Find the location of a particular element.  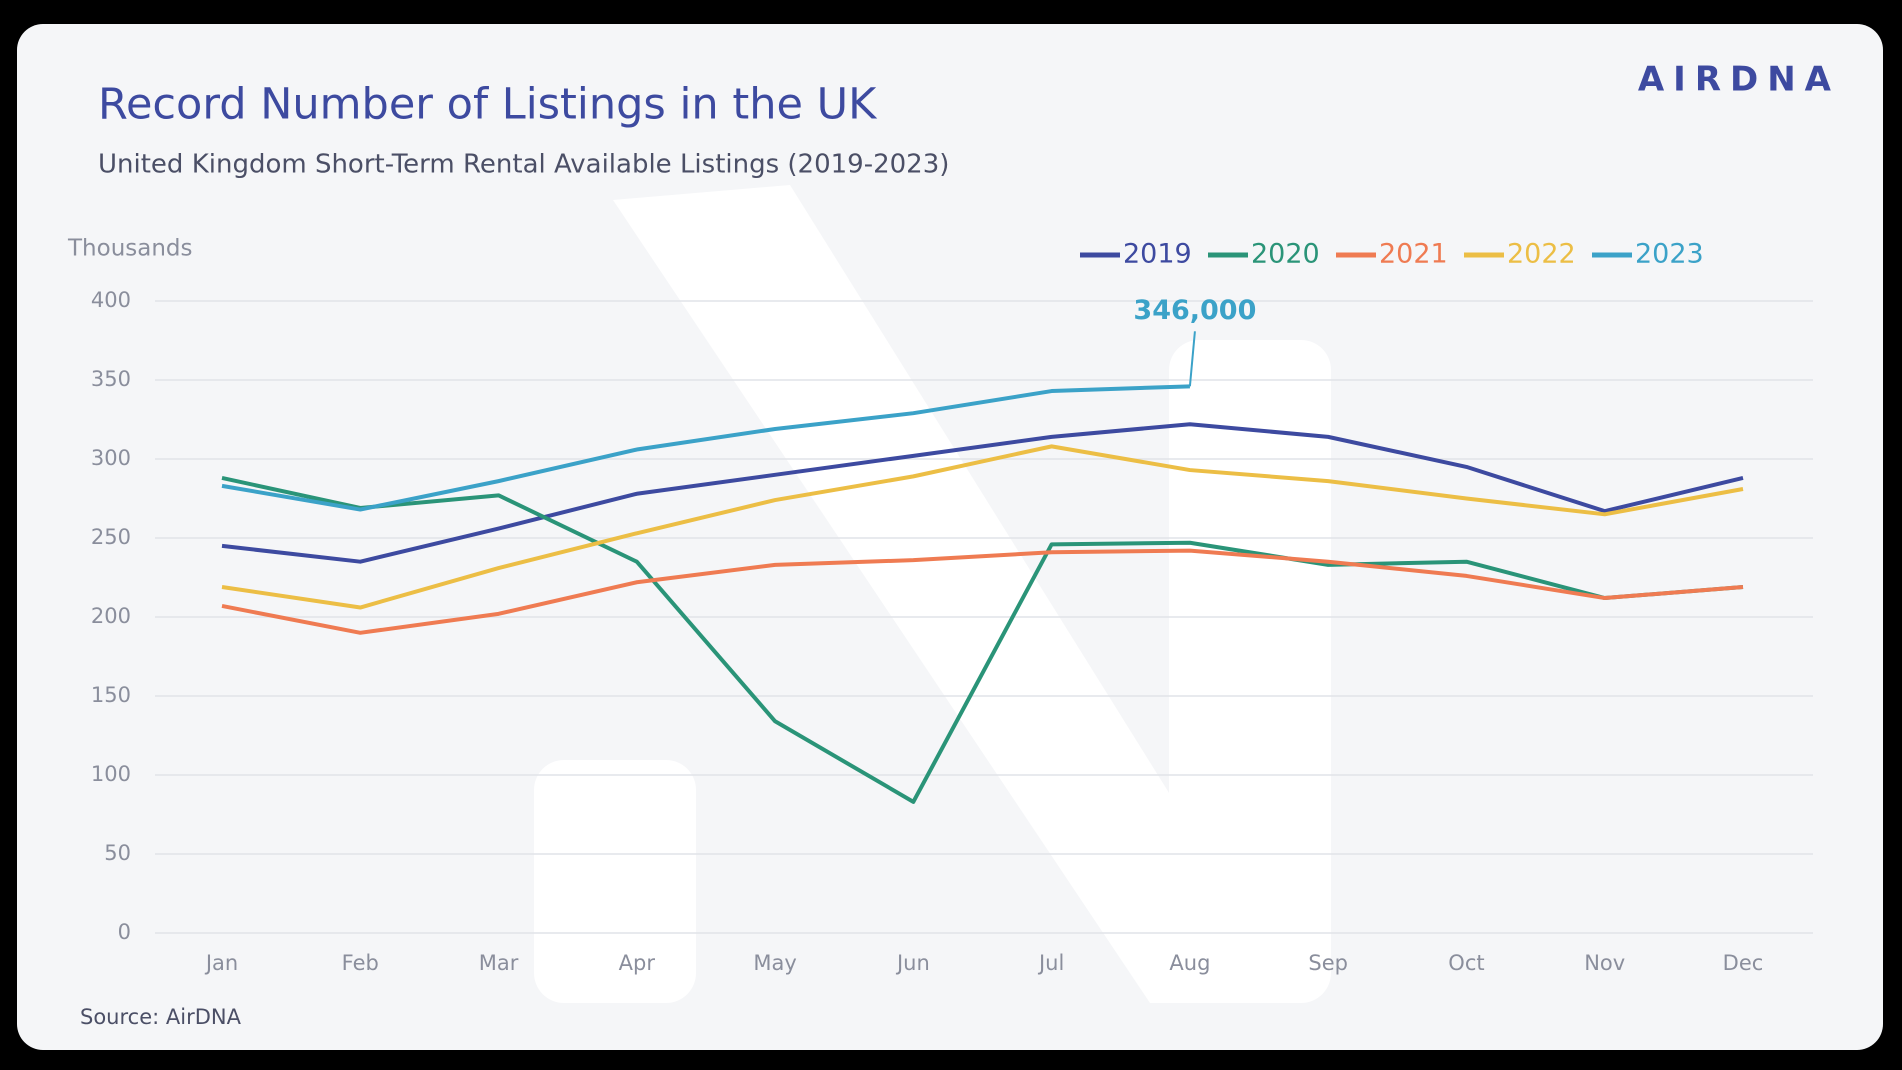

y-tick-label: 250 is located at coordinates (111, 537).